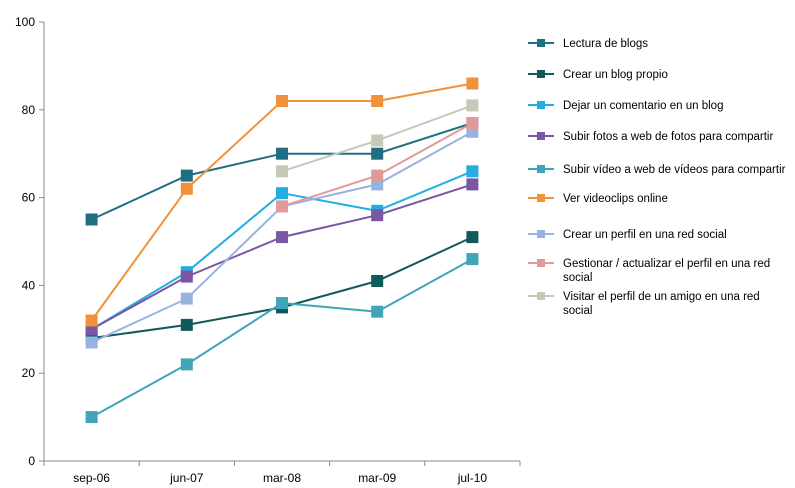 This screenshot has width=795, height=488. Describe the element at coordinates (29, 285) in the screenshot. I see `y-tick-label: 40` at that location.